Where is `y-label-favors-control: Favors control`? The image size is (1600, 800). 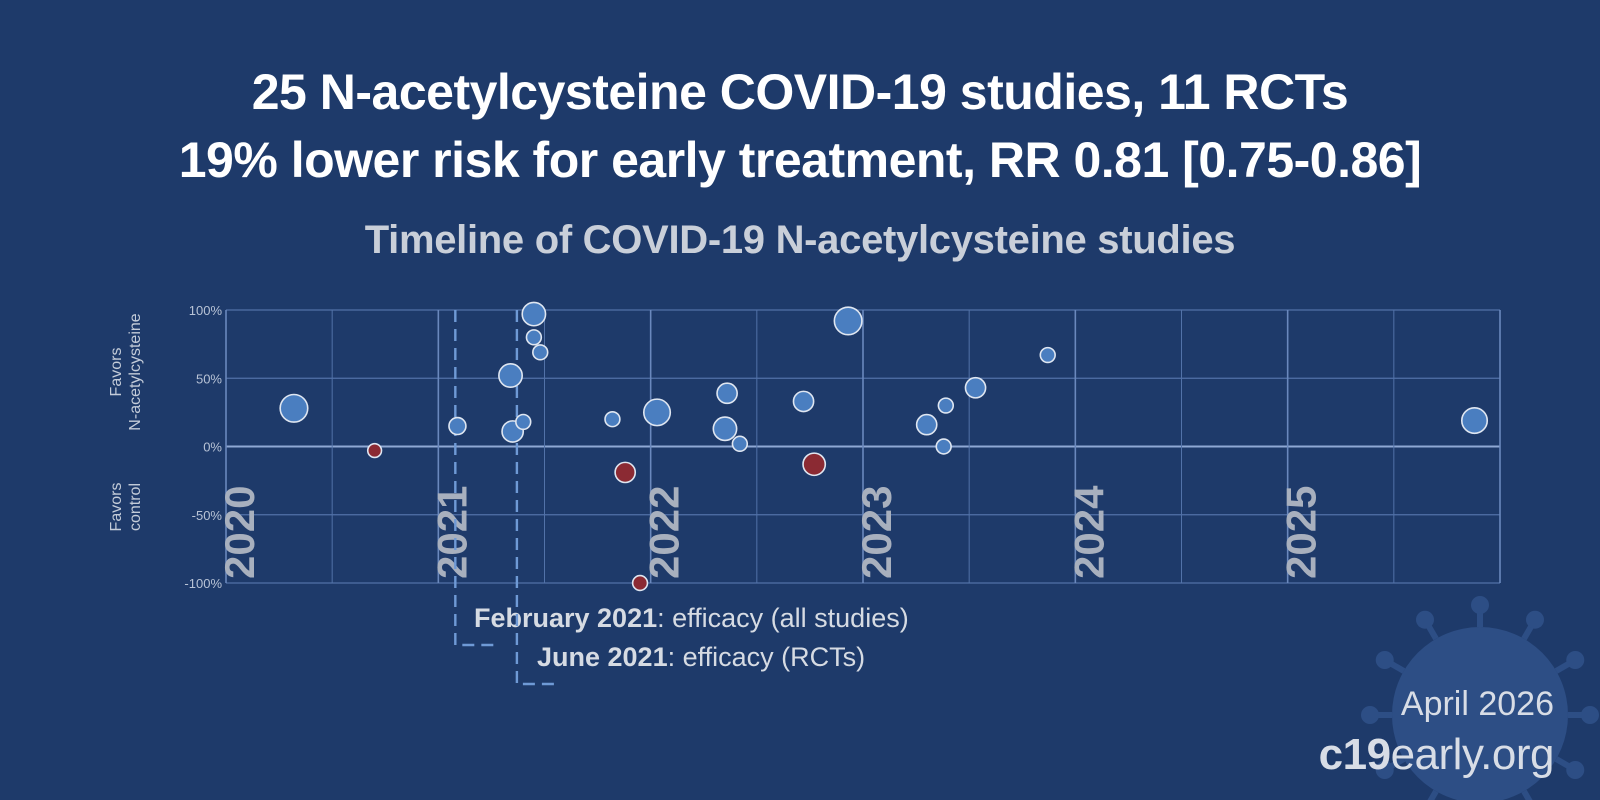 y-label-favors-control: Favors control is located at coordinates (126, 507).